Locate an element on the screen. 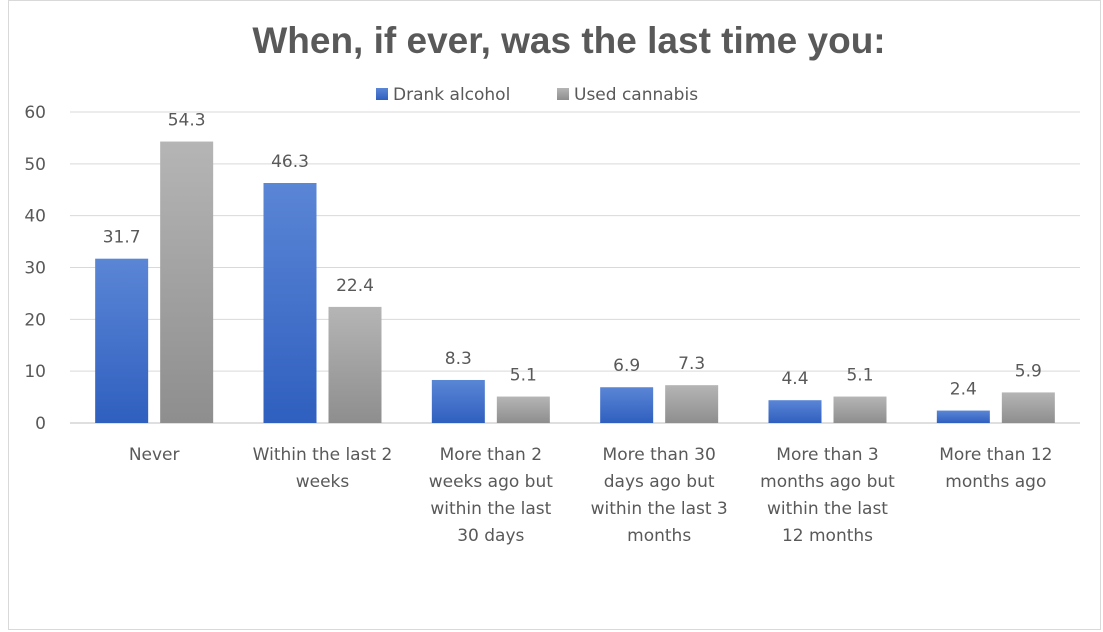  legend: Drank alcohol Used cannabis is located at coordinates (537, 95).